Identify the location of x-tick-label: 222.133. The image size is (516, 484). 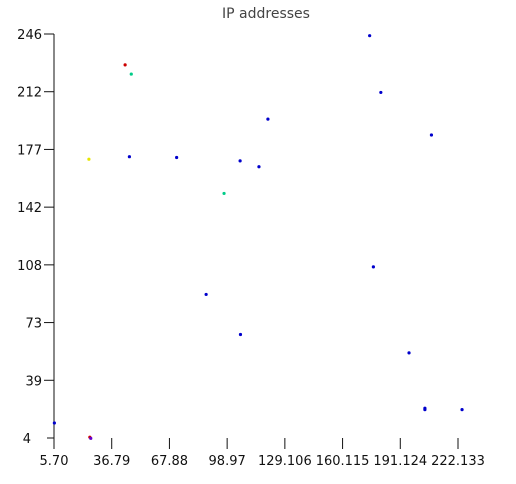
(458, 461).